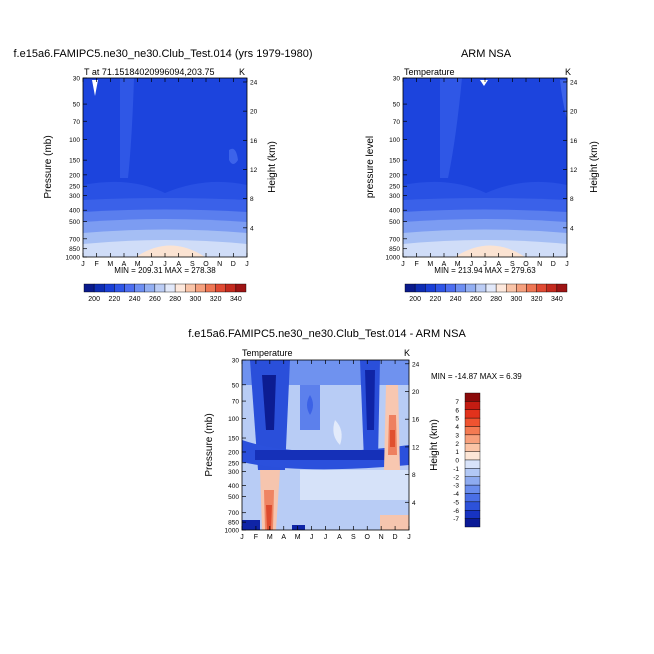 The width and height of the screenshot is (654, 654). What do you see at coordinates (457, 427) in the screenshot?
I see `colorbar-label: 4` at bounding box center [457, 427].